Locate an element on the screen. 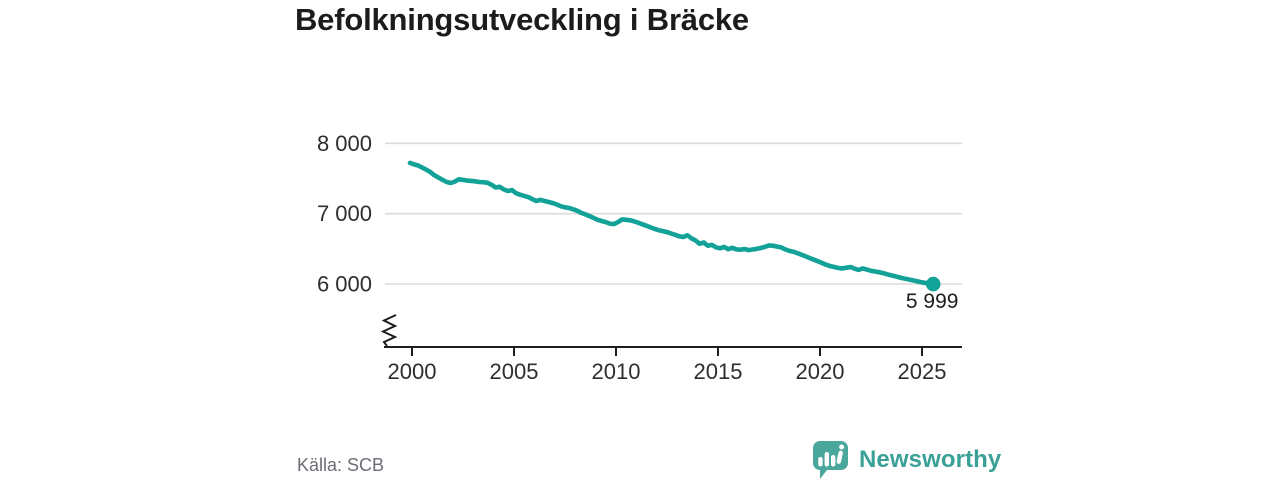 The width and height of the screenshot is (1280, 480). chart-title: Befolkningsutveckling i Bräcke is located at coordinates (522, 19).